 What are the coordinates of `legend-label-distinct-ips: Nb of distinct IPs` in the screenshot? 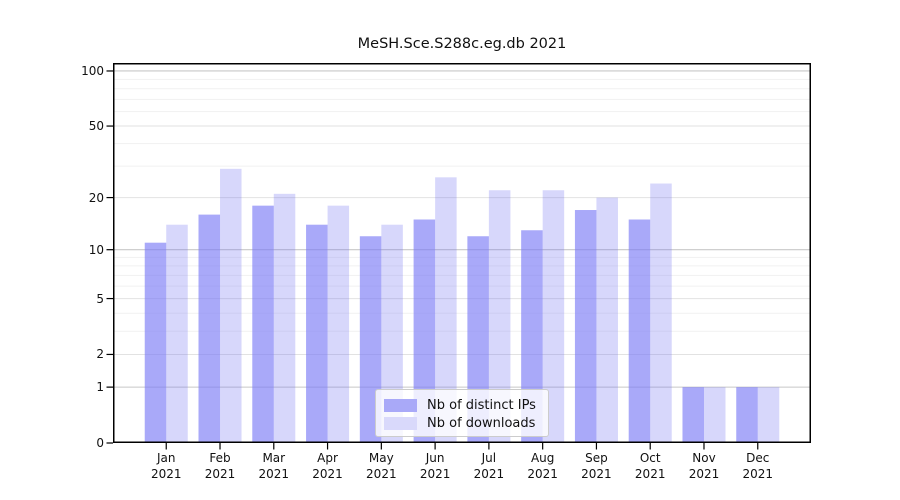 It's located at (481, 405).